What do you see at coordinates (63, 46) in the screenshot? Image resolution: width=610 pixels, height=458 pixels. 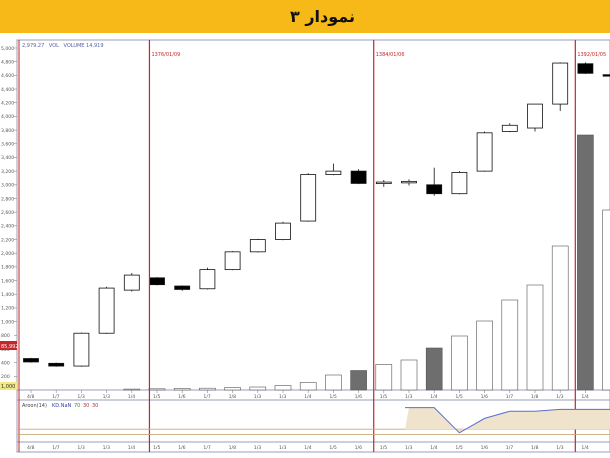 I see `price-info-text: 2,979.27 VOL VOLUME 14,919` at bounding box center [63, 46].